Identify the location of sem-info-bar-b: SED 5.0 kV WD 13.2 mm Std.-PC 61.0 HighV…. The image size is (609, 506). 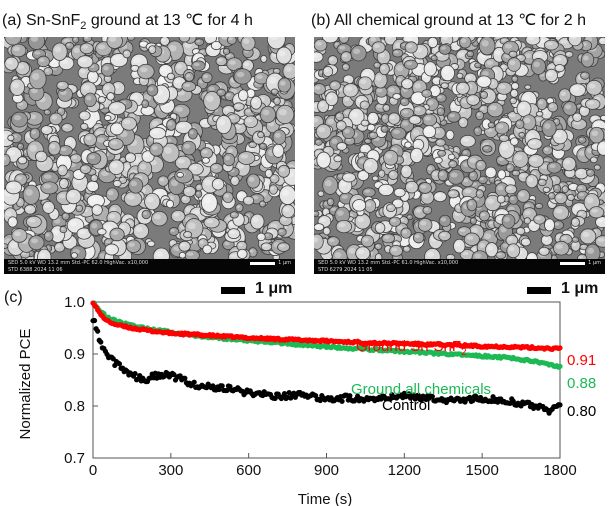
(459, 266).